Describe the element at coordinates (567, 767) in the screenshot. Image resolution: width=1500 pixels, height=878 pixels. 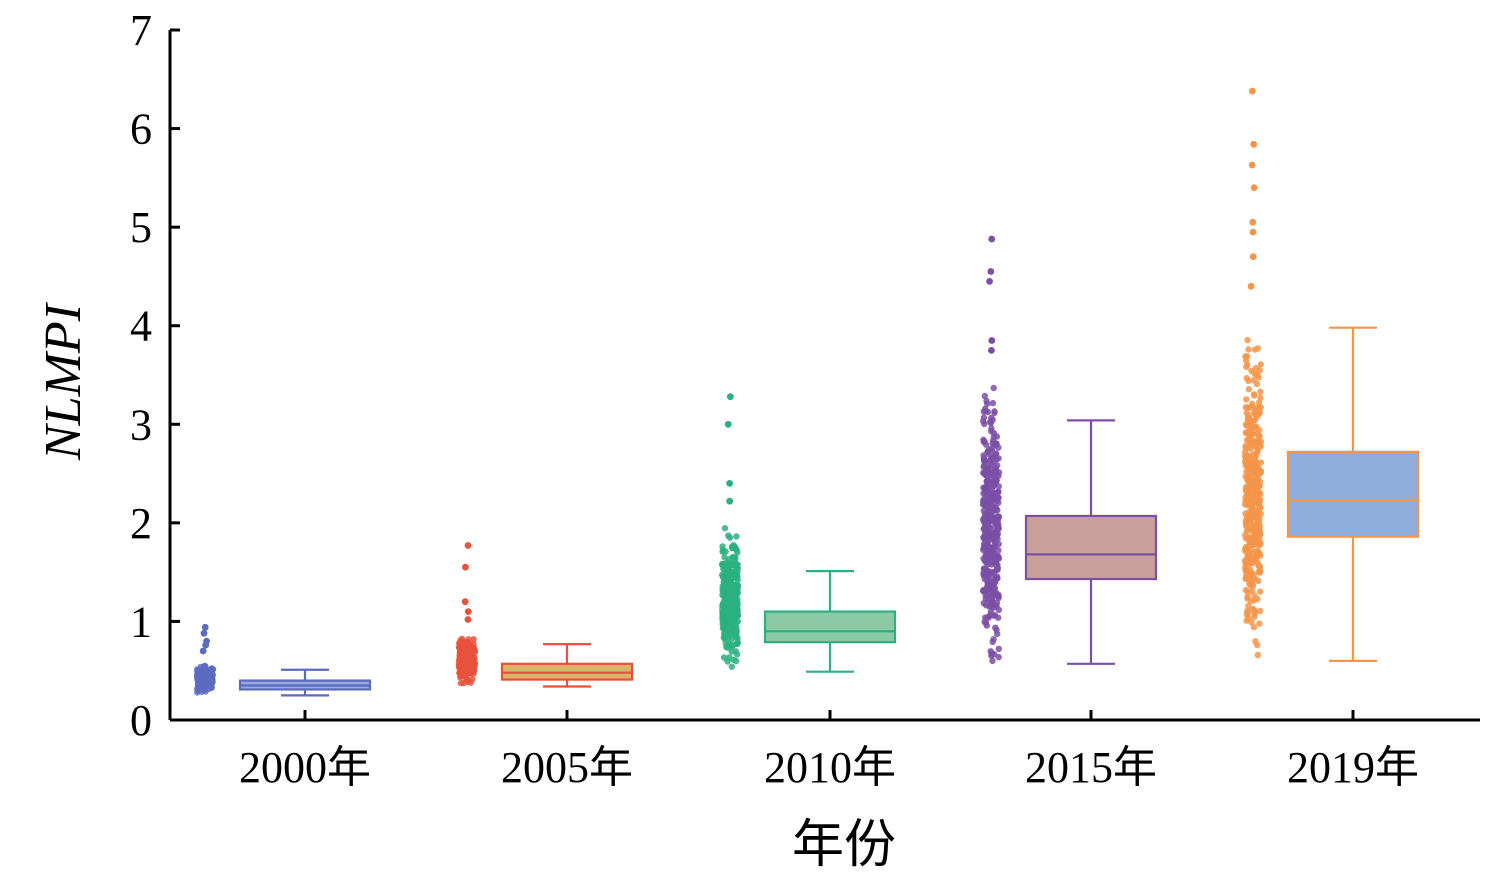
I see `x-tick-label: 2005年` at that location.